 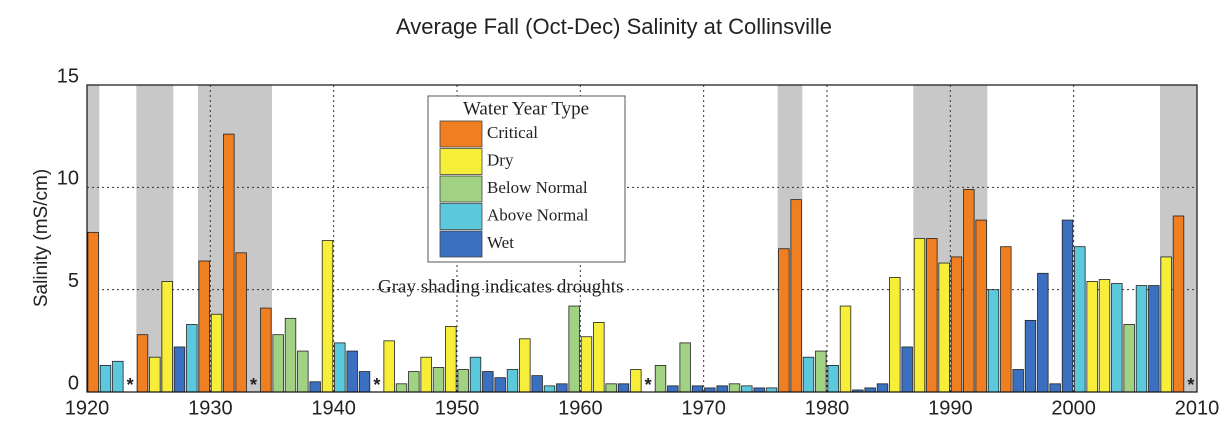 What do you see at coordinates (210, 408) in the screenshot?
I see `x-tick-label: 1930` at bounding box center [210, 408].